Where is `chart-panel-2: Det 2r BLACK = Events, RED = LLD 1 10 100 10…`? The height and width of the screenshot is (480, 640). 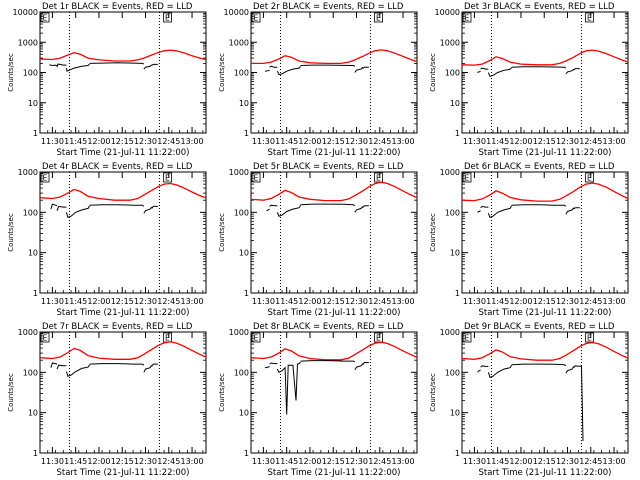 chart-panel-2: Det 2r BLACK = Events, RED = LLD 1 10 100 10… is located at coordinates (318, 80).